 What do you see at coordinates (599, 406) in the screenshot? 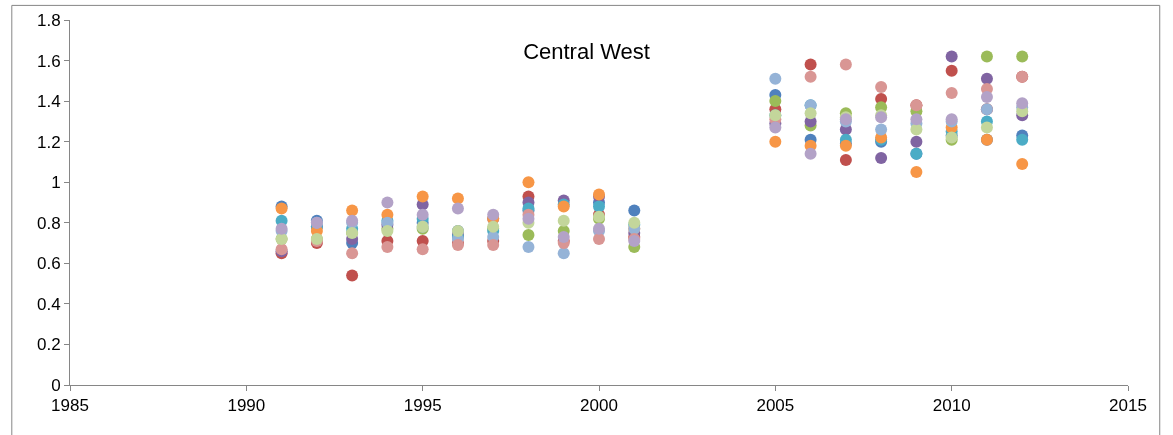
I see `x-tick-label: 2000` at bounding box center [599, 406].